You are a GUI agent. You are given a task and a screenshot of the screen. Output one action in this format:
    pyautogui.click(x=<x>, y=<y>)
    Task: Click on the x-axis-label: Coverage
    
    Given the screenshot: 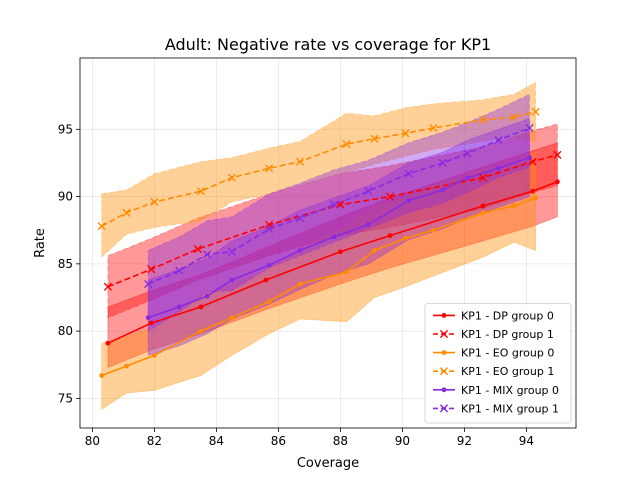 What is the action you would take?
    pyautogui.click(x=328, y=463)
    